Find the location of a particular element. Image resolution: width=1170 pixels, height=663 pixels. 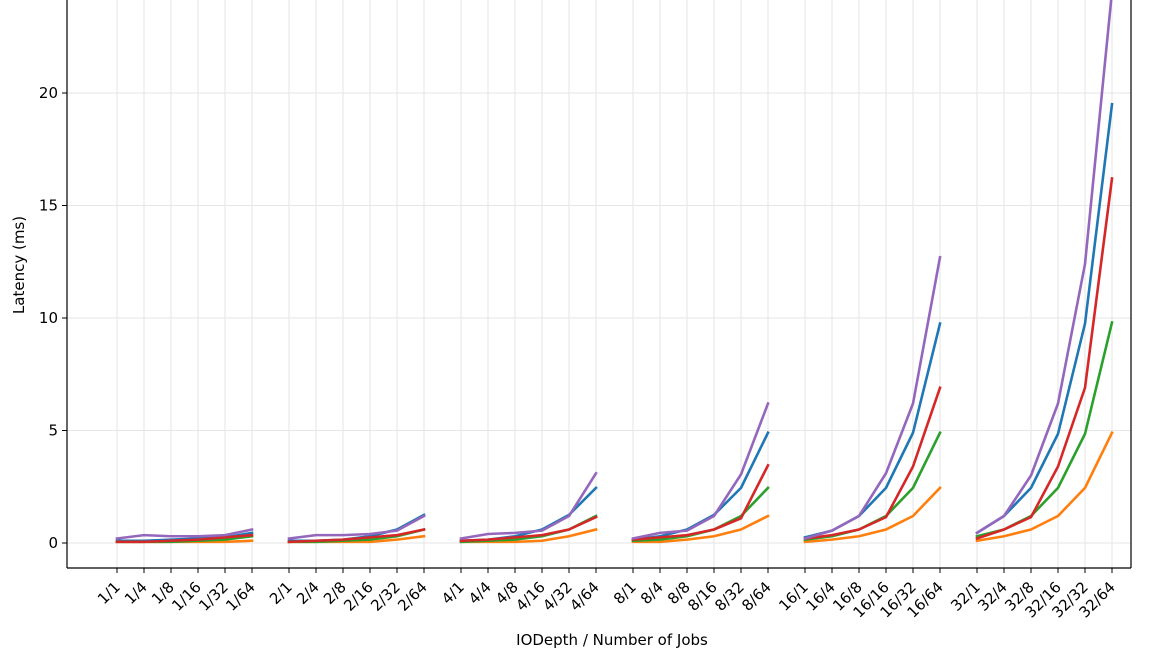

x-tick-label: 32/4 is located at coordinates (992, 596).